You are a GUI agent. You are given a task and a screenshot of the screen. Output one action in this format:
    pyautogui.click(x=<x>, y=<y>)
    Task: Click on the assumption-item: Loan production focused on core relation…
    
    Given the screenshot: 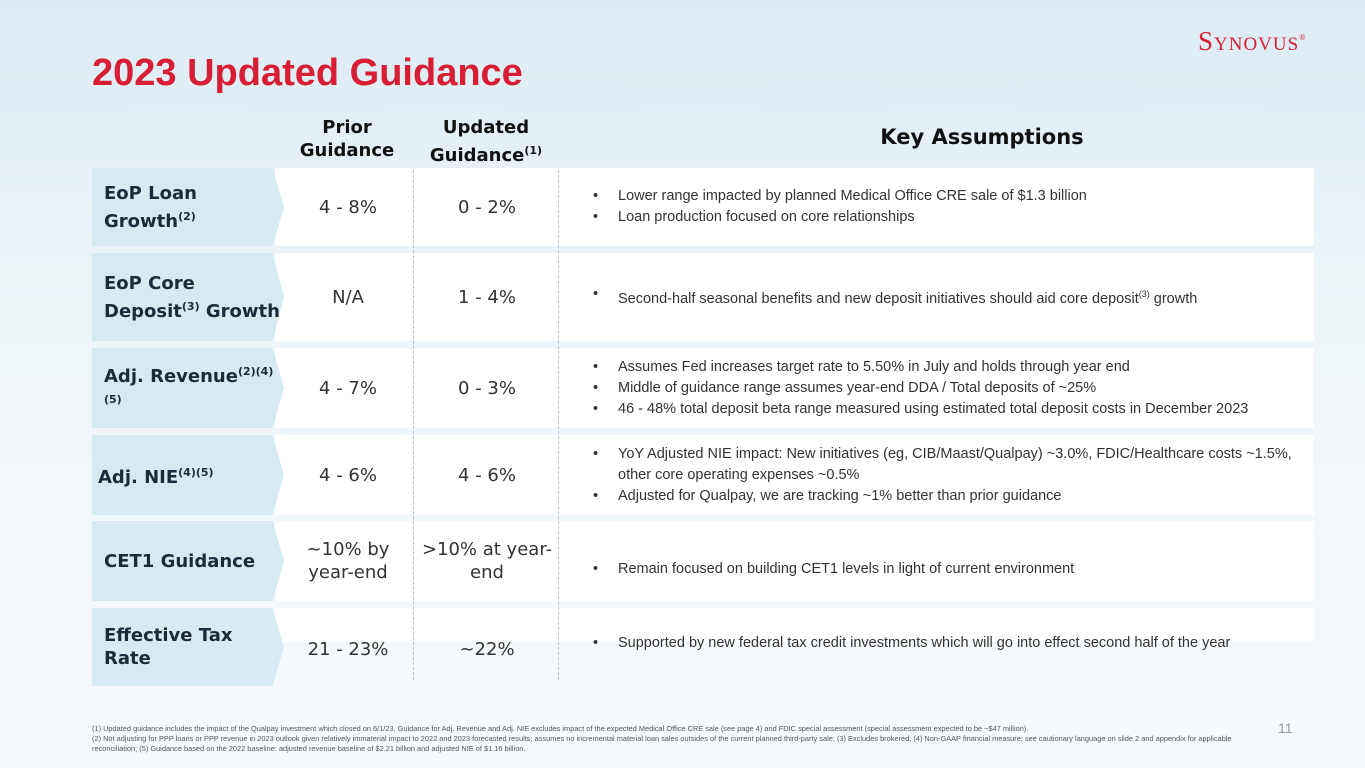 What is the action you would take?
    pyautogui.click(x=937, y=217)
    